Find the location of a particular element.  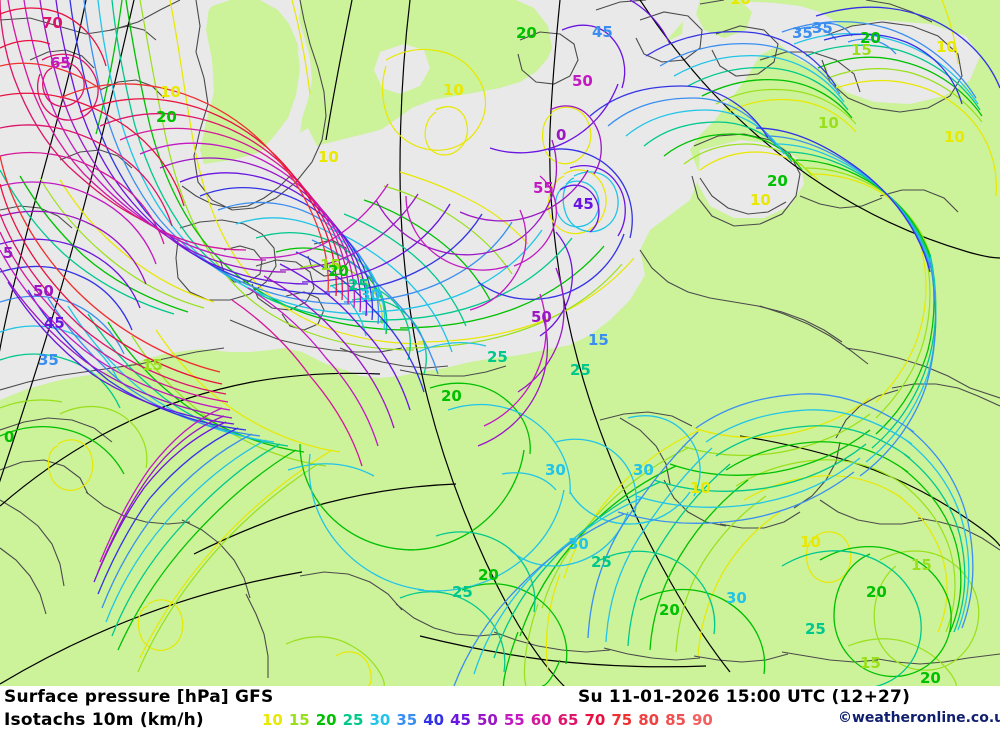

contour-label-55-20: 55 is located at coordinates (543, 188).